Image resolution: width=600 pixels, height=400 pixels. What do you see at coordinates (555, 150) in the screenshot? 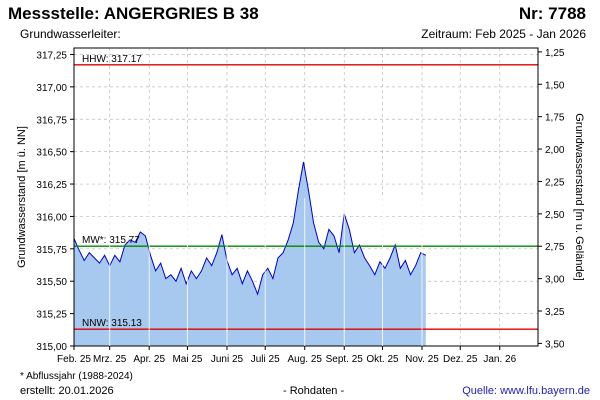
I see `y-right-tick-label: 2,00` at bounding box center [555, 150].